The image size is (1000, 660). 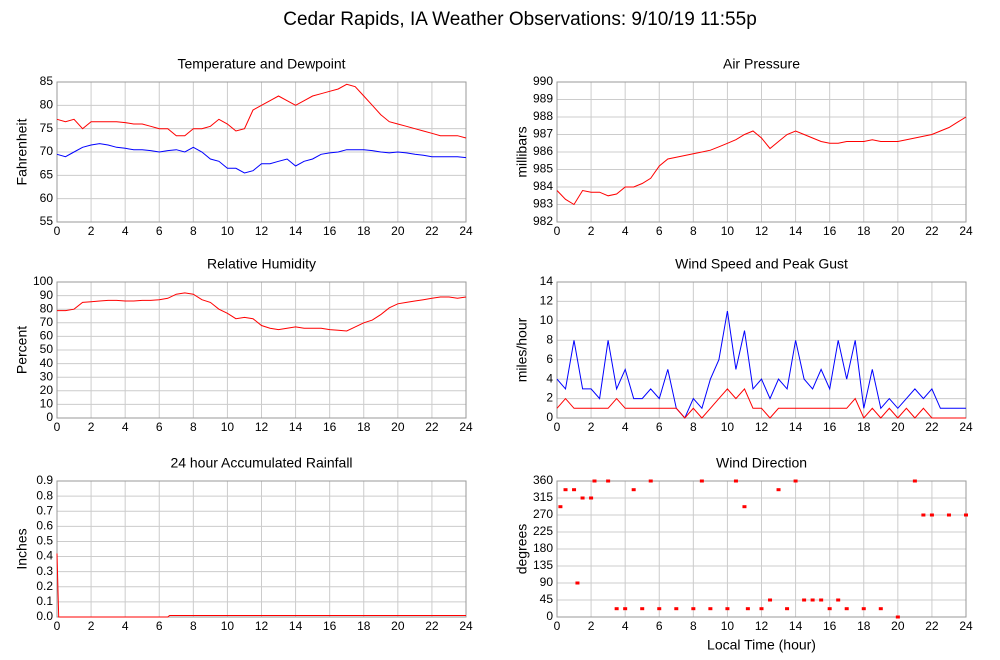 What do you see at coordinates (543, 169) in the screenshot?
I see `y-tick-label: 985` at bounding box center [543, 169].